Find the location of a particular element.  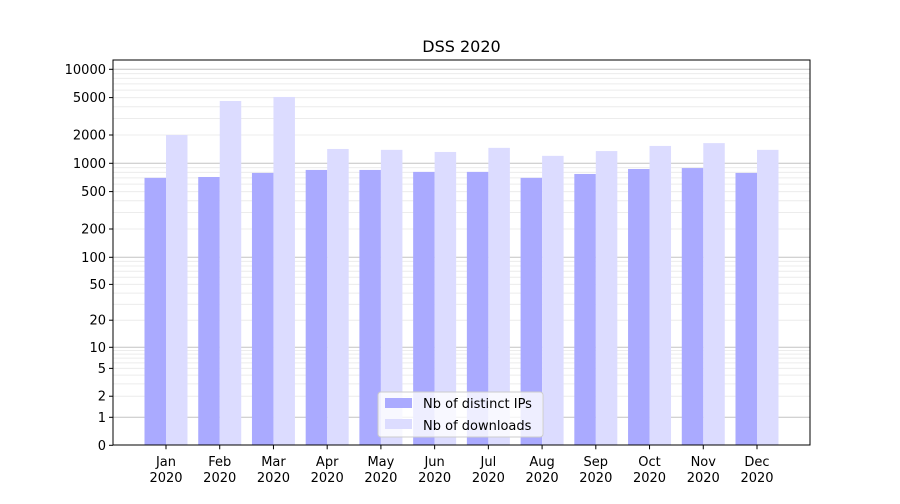

bar-downloads-feb is located at coordinates (230, 273).